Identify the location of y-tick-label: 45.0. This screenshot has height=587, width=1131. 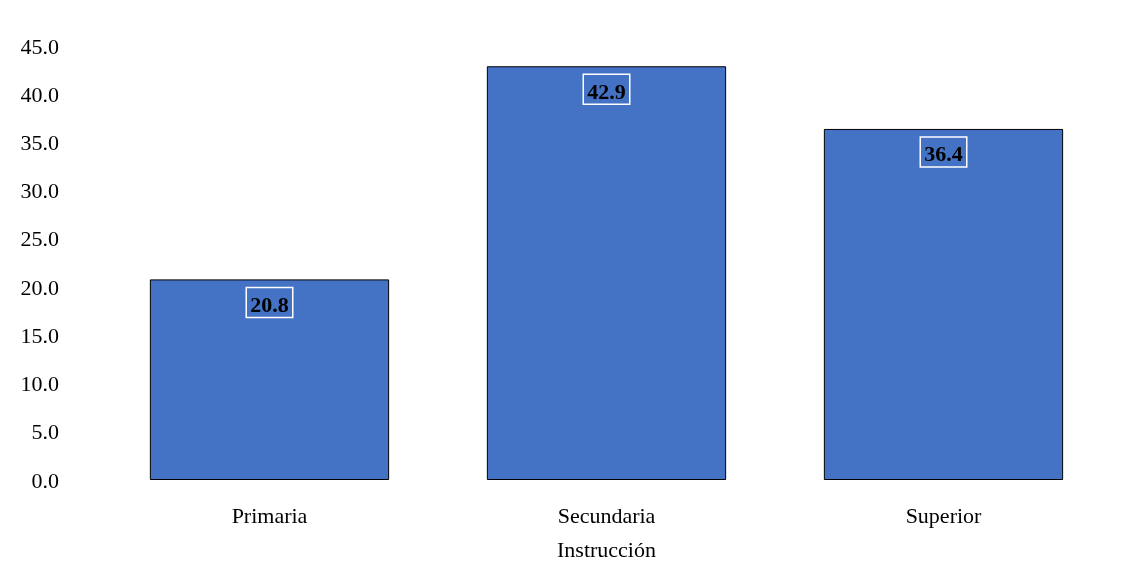
(39, 46).